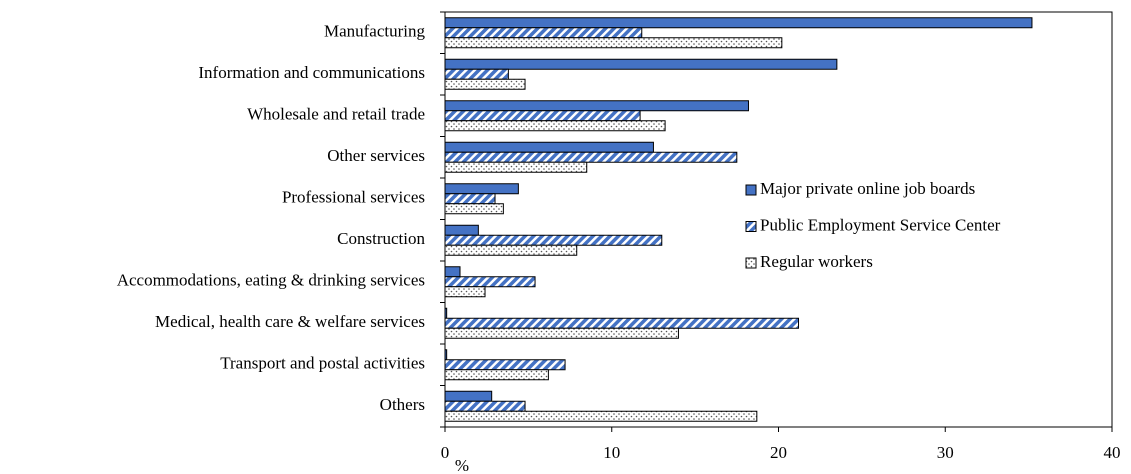 The width and height of the screenshot is (1131, 474). What do you see at coordinates (945, 452) in the screenshot?
I see `x-tick-label: 30` at bounding box center [945, 452].